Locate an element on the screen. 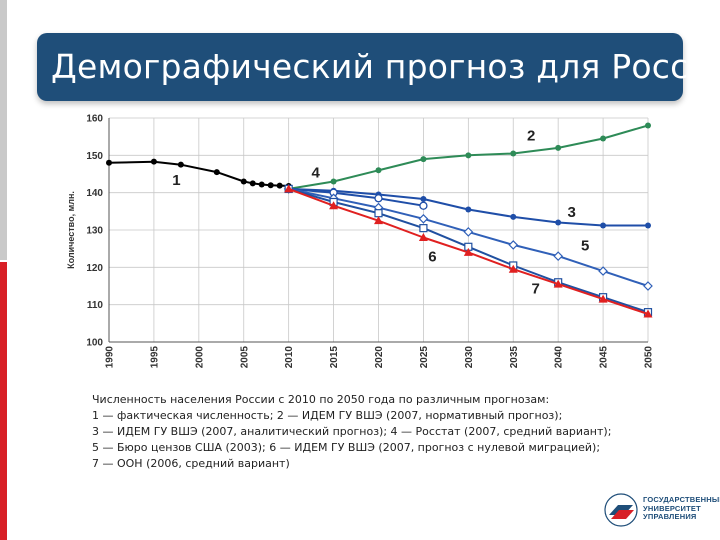  x-tick-label: 2025 is located at coordinates (424, 357).